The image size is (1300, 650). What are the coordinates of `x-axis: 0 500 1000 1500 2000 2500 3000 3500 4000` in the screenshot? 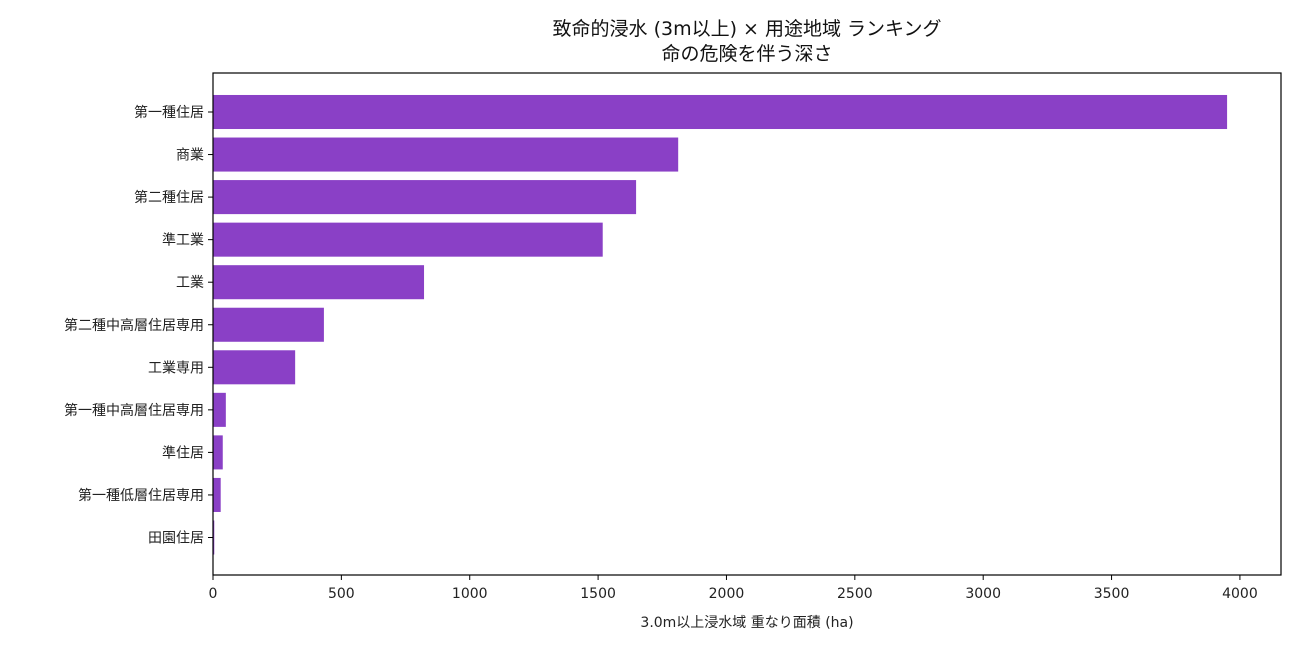 It's located at (733, 588).